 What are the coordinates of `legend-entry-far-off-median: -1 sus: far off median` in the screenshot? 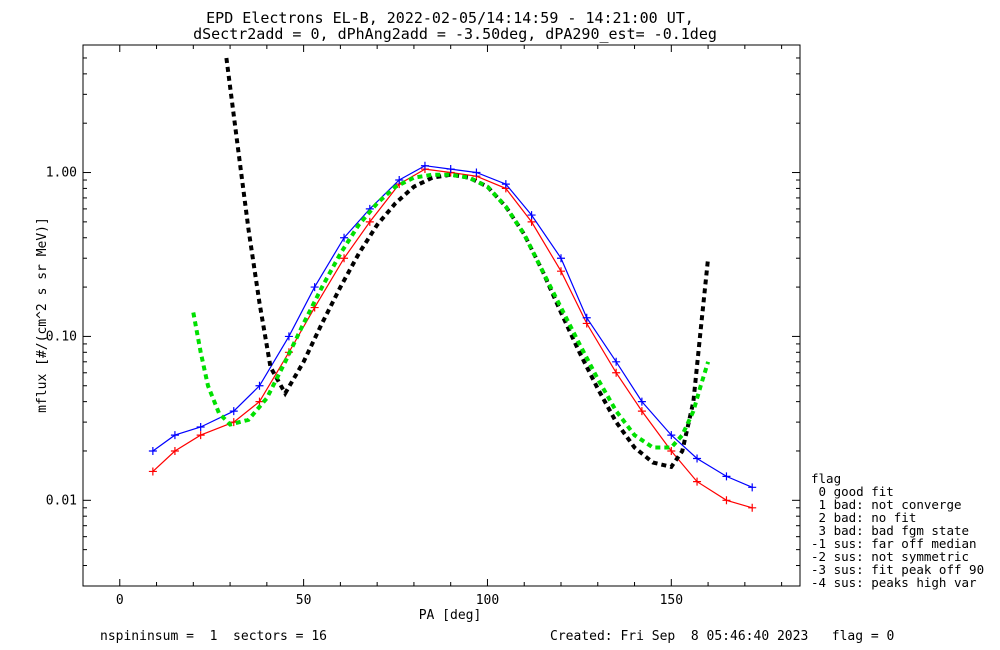 It's located at (894, 543).